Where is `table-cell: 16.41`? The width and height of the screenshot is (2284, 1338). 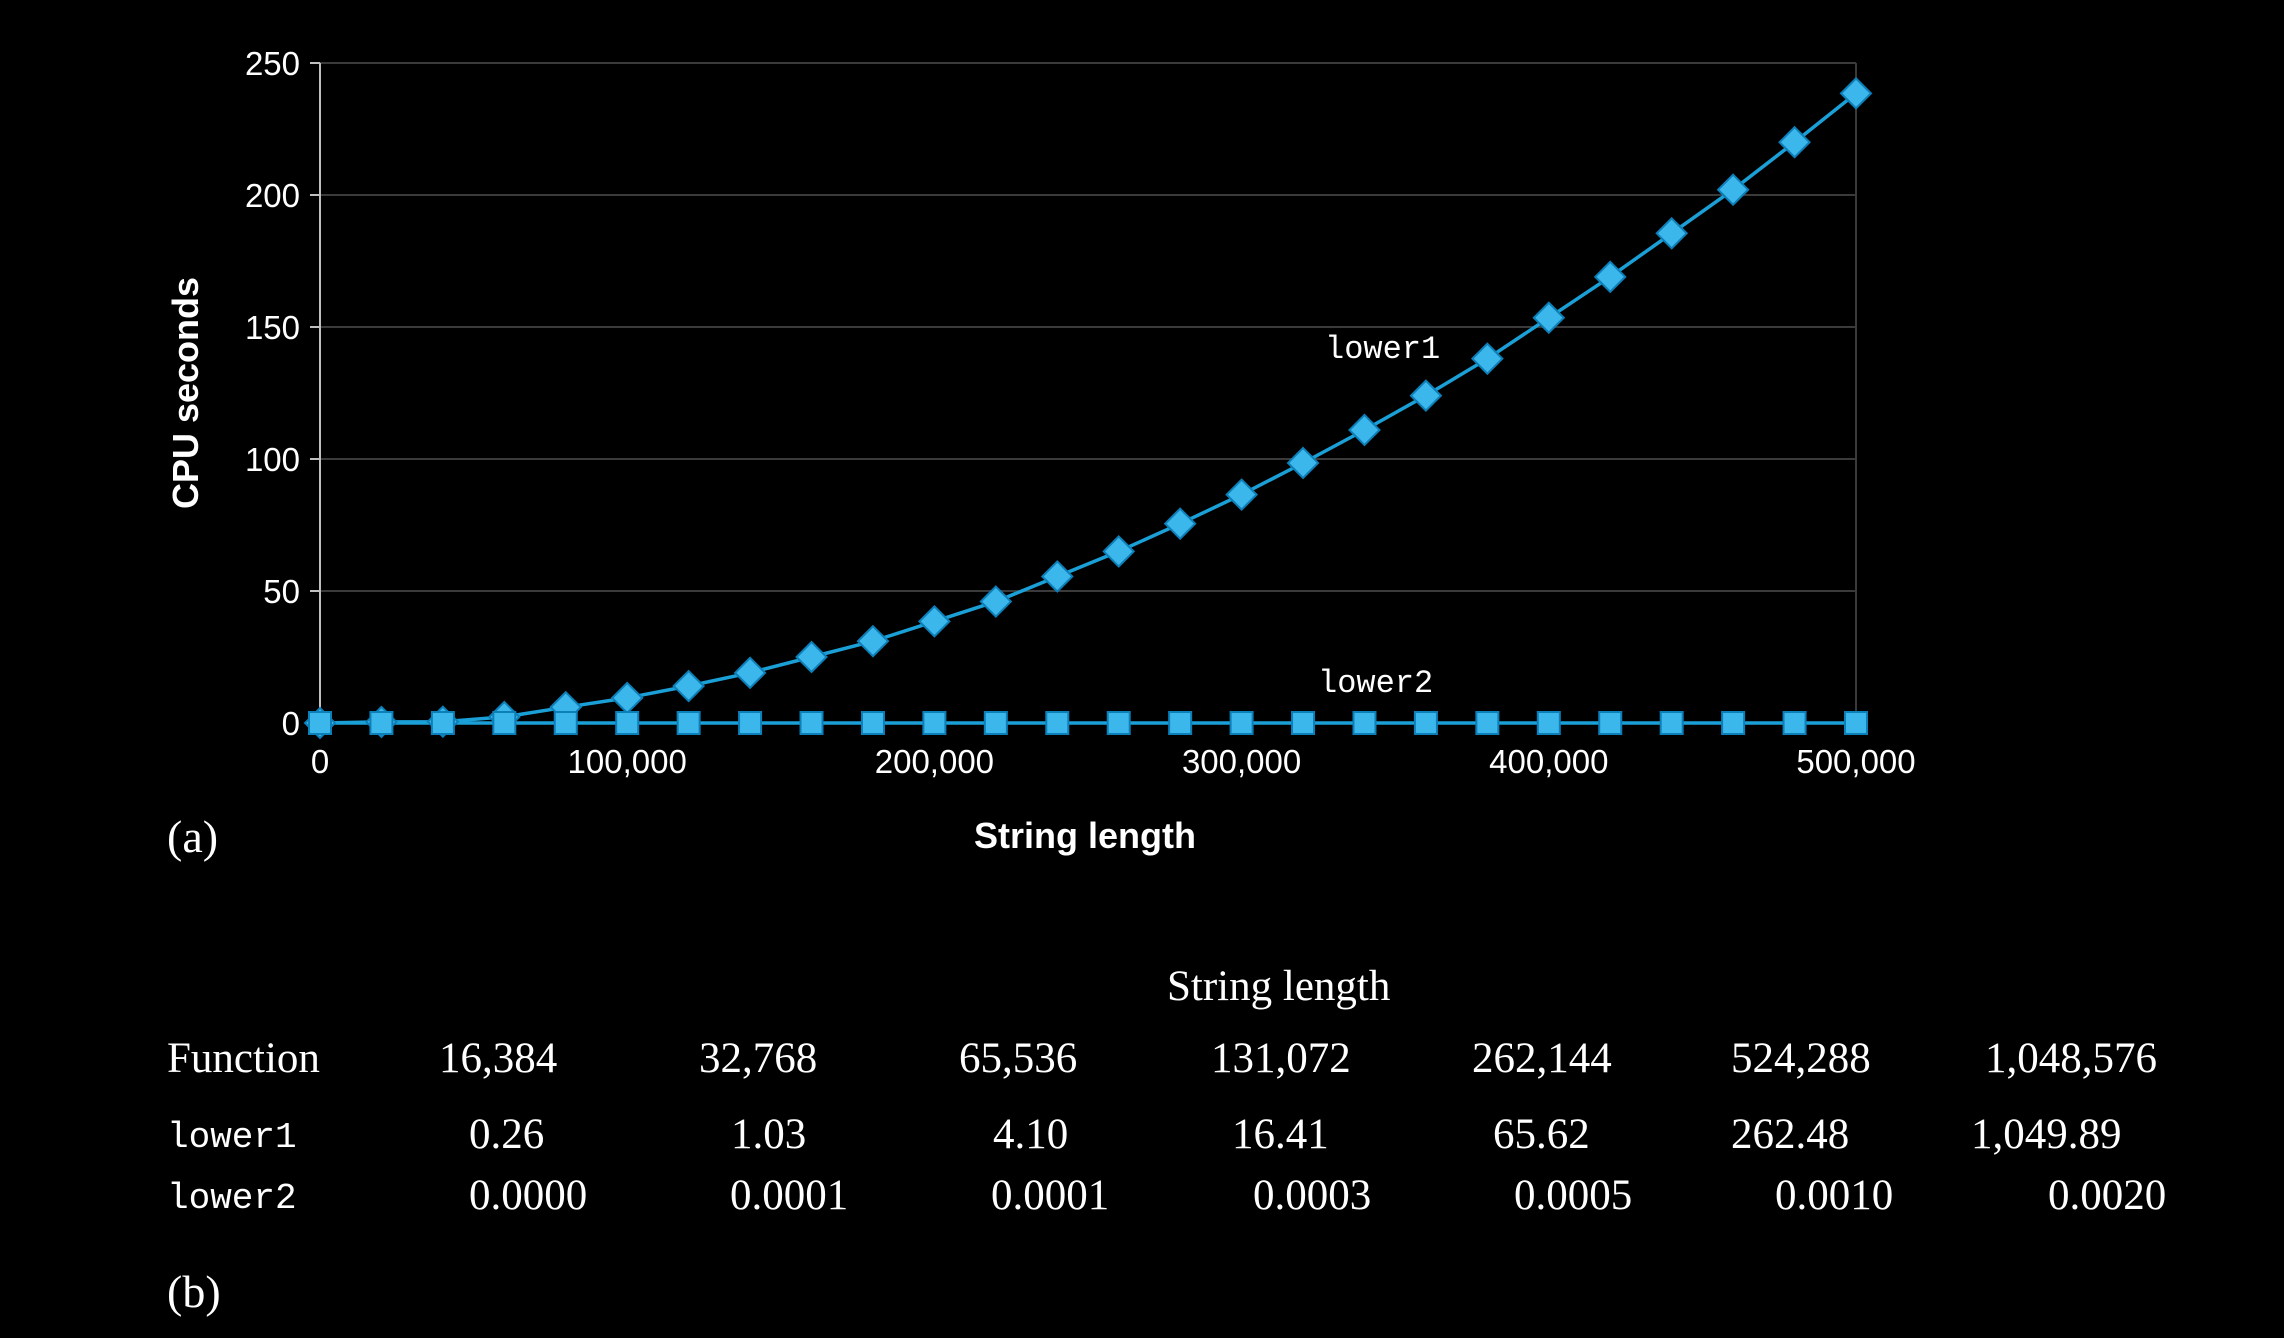
table-cell: 16.41 is located at coordinates (1280, 1134).